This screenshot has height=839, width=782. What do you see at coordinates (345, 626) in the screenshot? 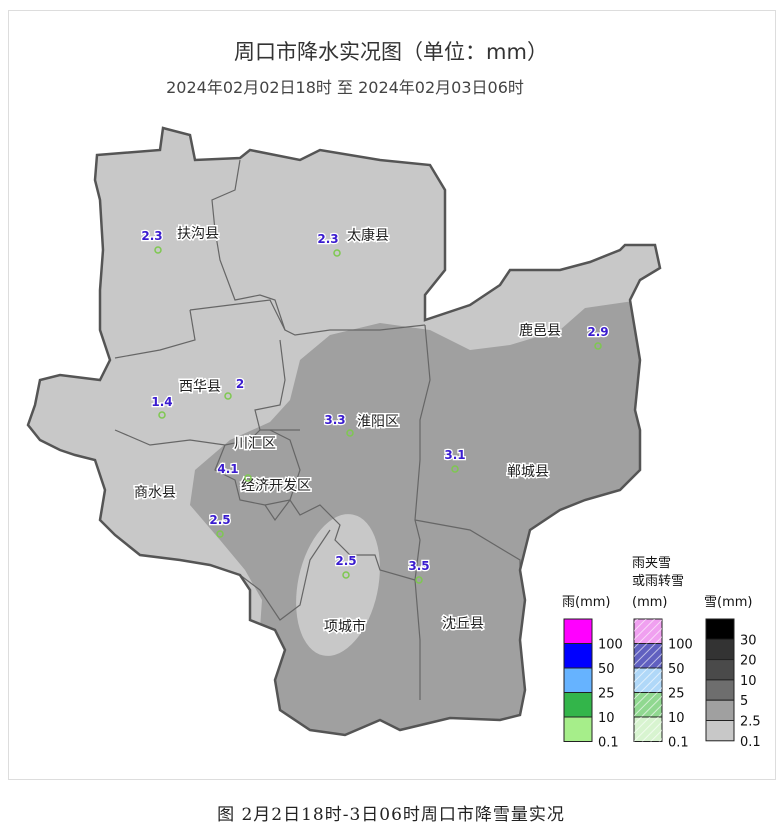
I see `county-label: 项城市` at bounding box center [345, 626].